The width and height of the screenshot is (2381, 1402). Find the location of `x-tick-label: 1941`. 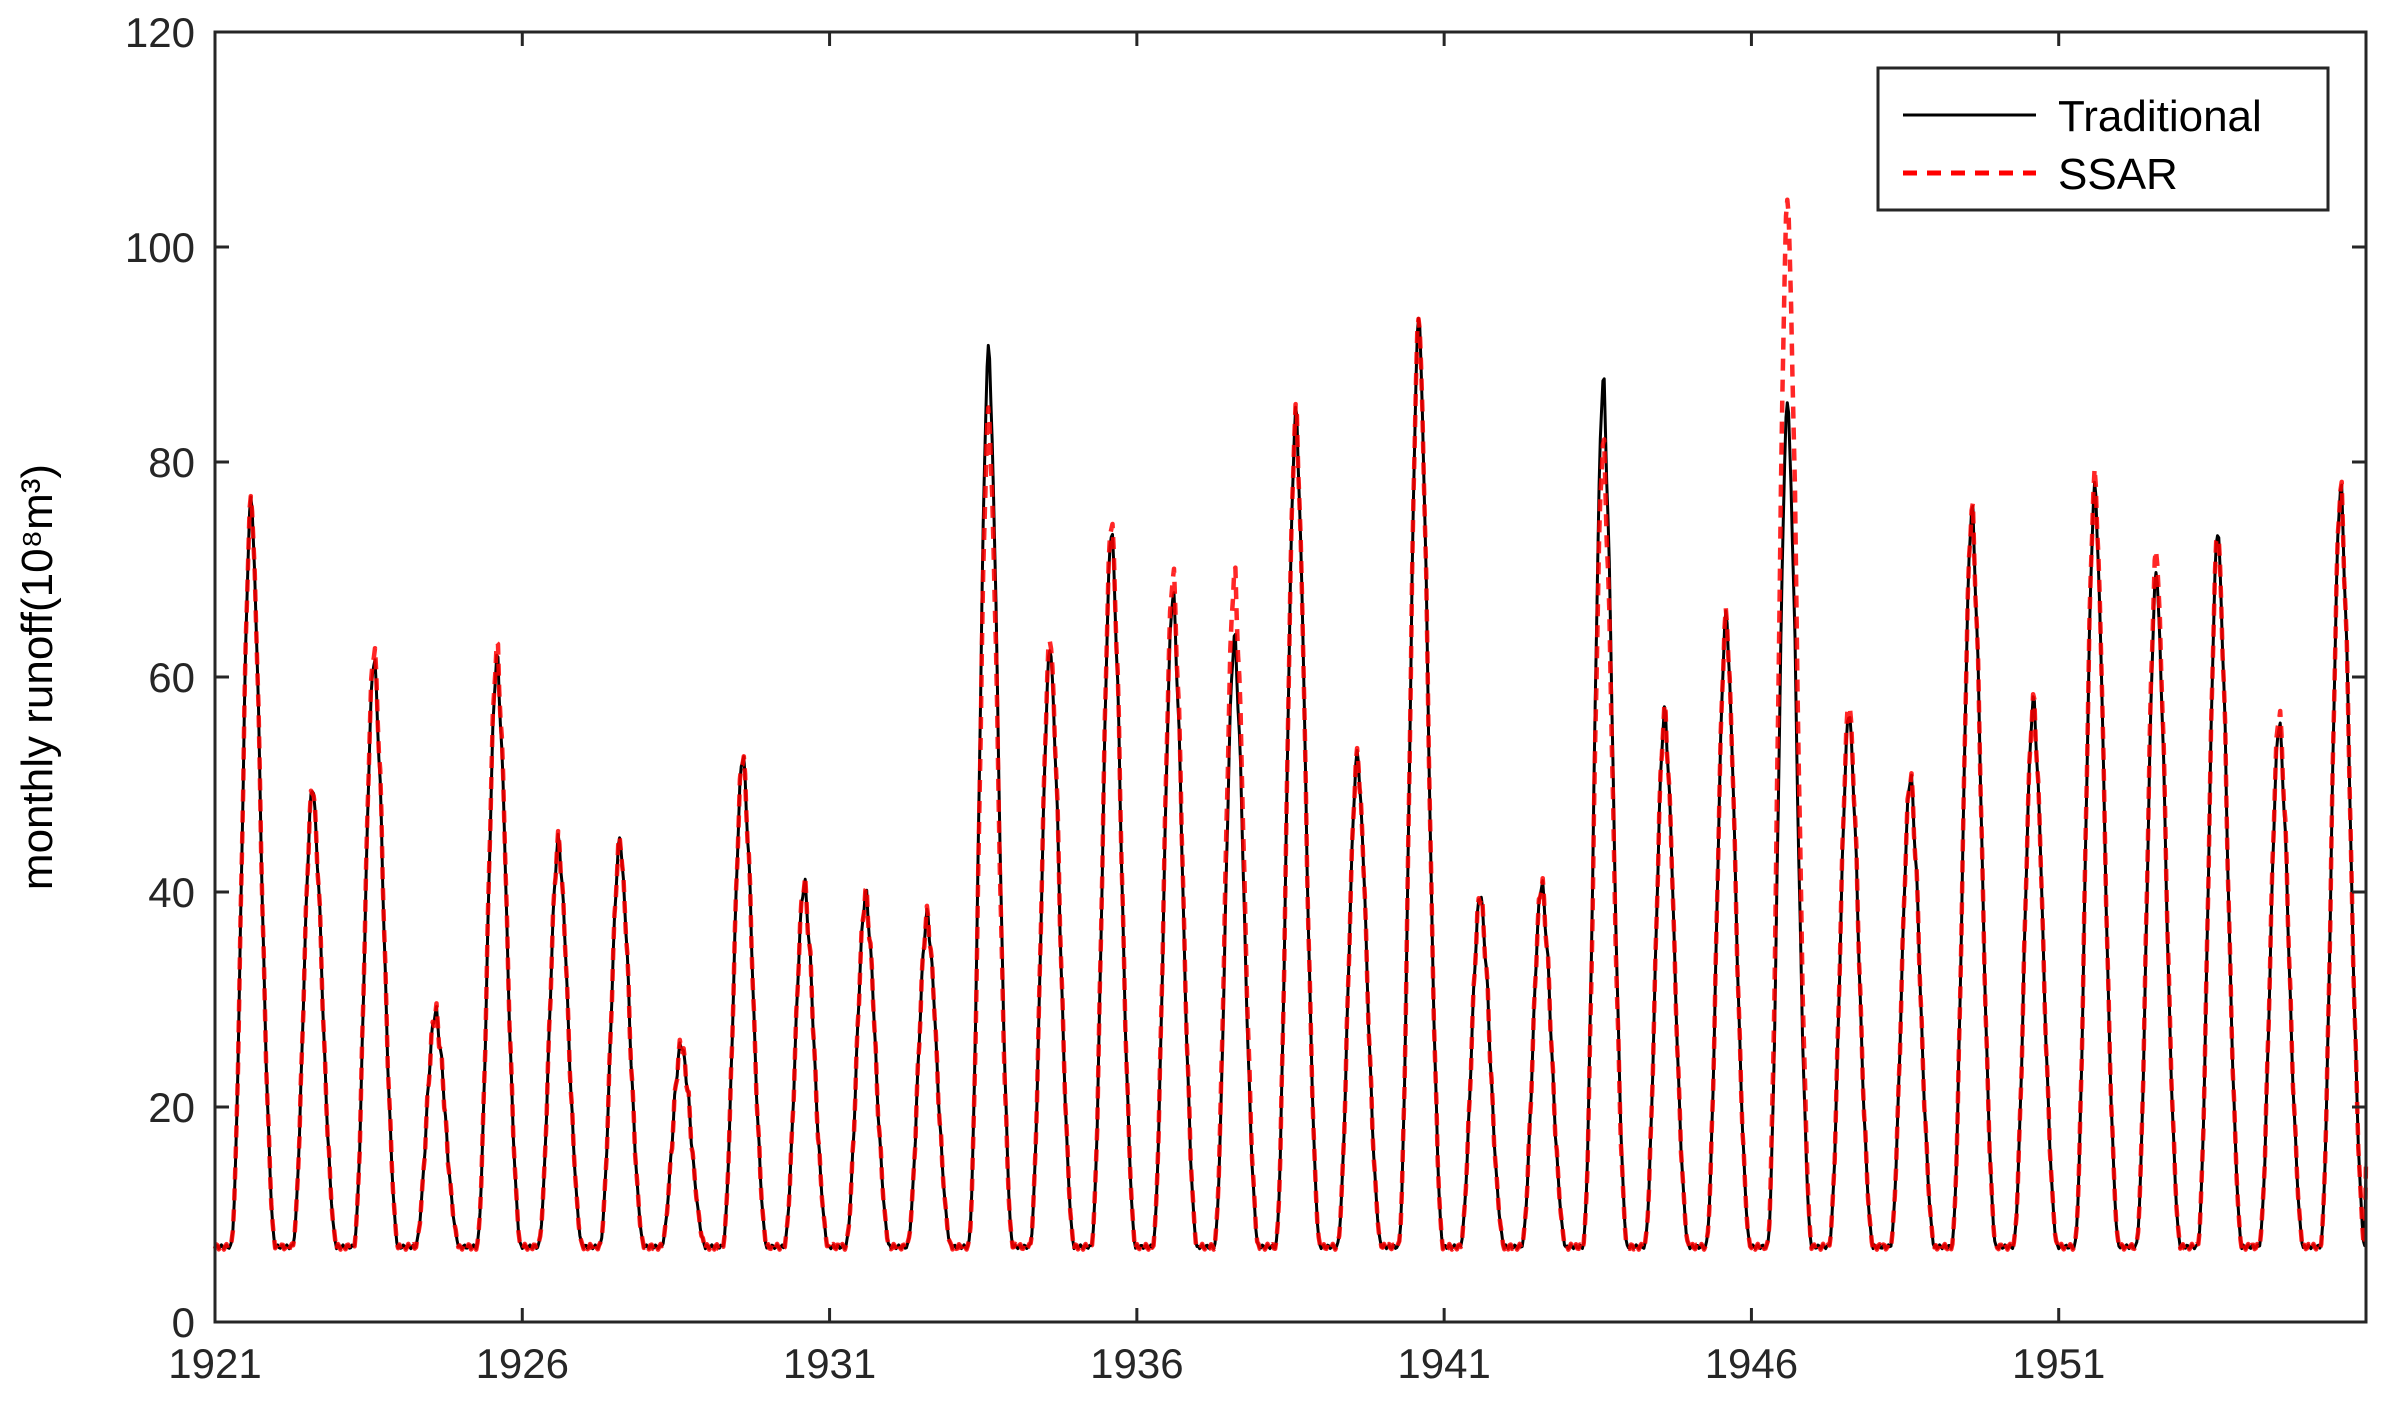

x-tick-label: 1941 is located at coordinates (1443, 1363).